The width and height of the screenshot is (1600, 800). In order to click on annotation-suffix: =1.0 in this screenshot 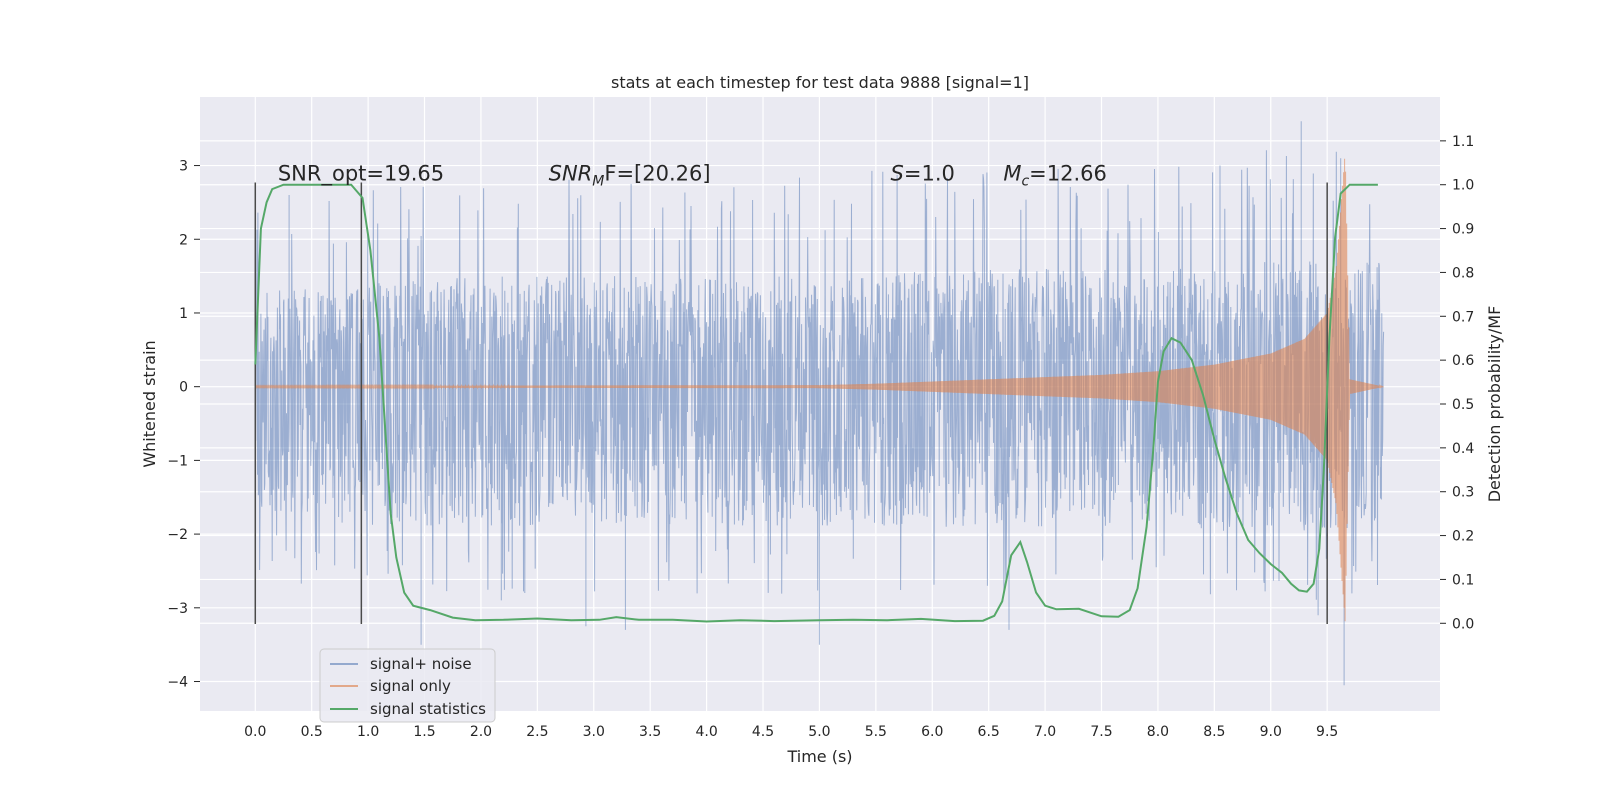, I will do `click(929, 173)`.